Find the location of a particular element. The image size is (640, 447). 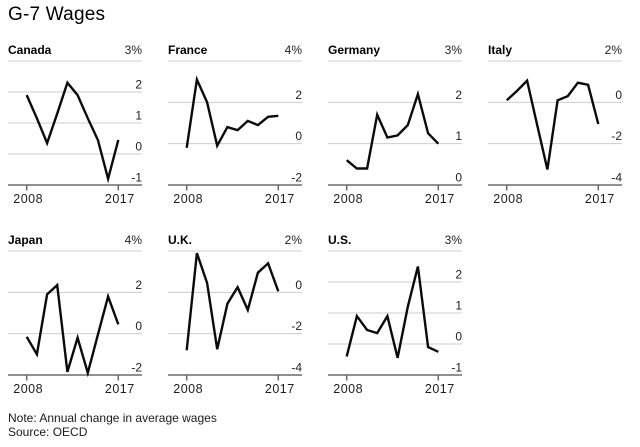

chart-panel-germany: Germany 3% 2 1 0 2008 2017 is located at coordinates (395, 124).